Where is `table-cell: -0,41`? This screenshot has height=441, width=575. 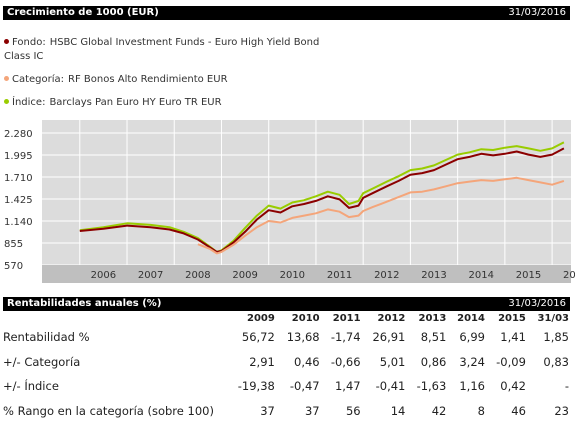
table-cell: -0,41 is located at coordinates (390, 386).